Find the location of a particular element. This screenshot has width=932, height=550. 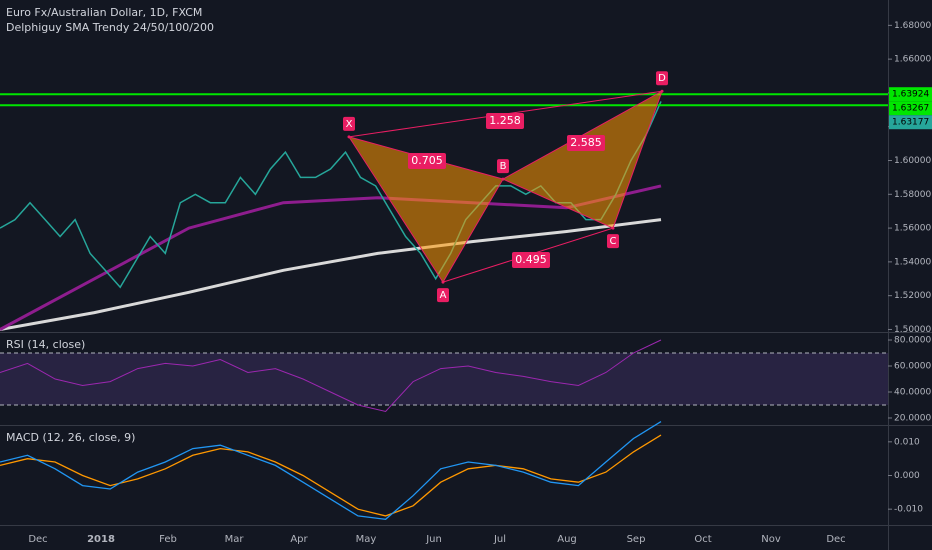

ratio-label: 0.495 is located at coordinates (531, 259).